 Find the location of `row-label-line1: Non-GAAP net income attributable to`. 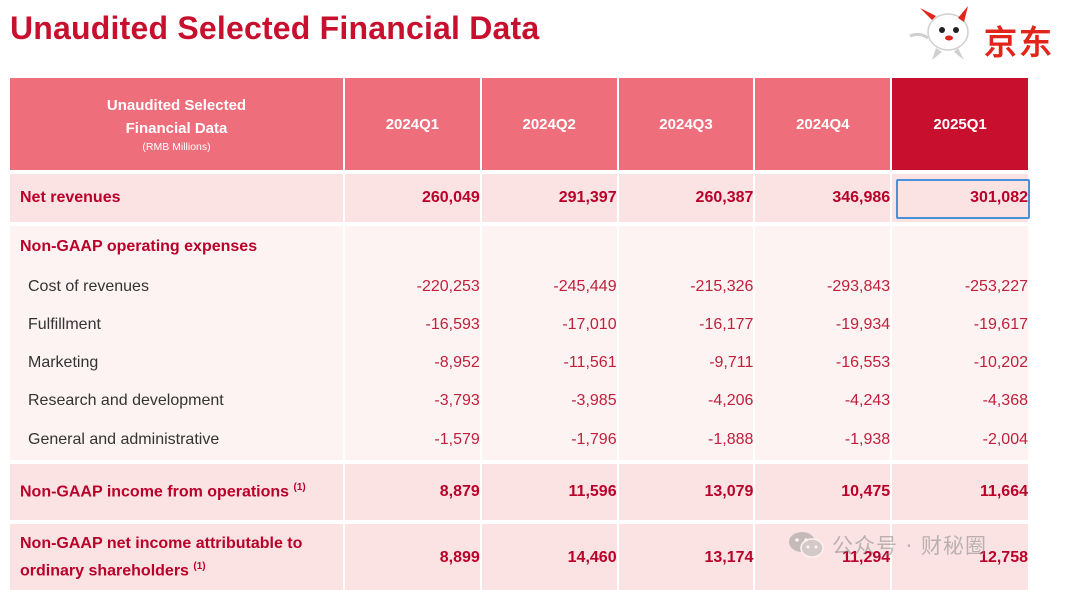

row-label-line1: Non-GAAP net income attributable to is located at coordinates (161, 543).